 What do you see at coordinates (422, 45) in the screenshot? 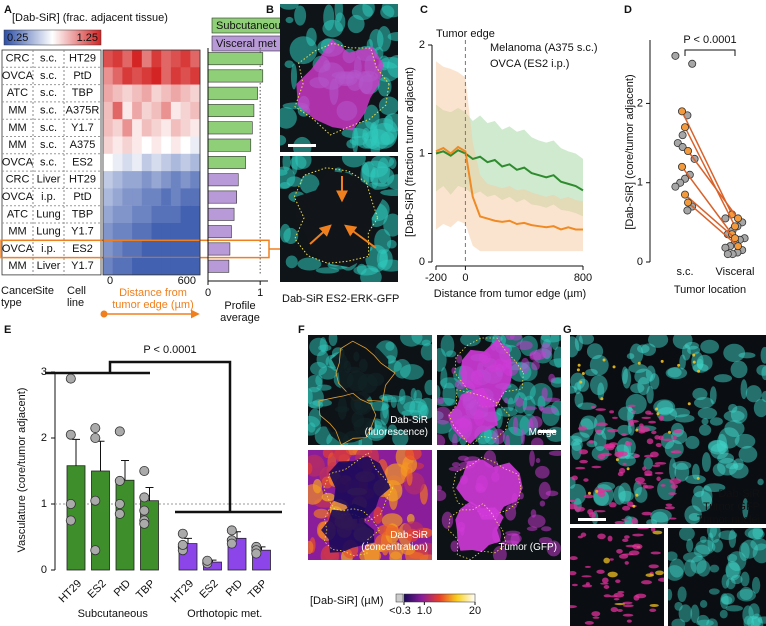
I see `y-tick-label: 2` at bounding box center [422, 45].